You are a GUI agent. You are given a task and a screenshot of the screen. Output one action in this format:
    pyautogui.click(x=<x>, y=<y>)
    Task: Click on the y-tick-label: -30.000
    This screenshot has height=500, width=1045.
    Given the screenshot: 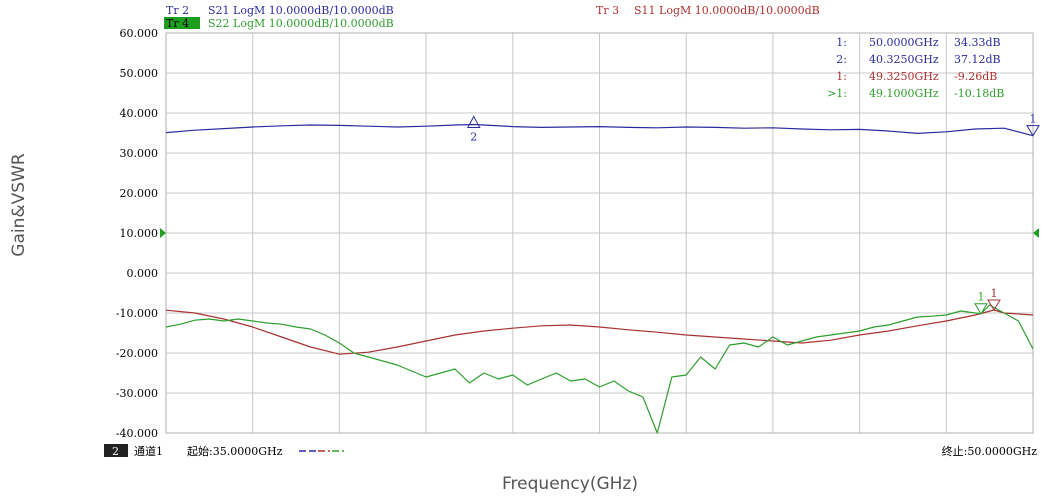 What is the action you would take?
    pyautogui.click(x=137, y=393)
    